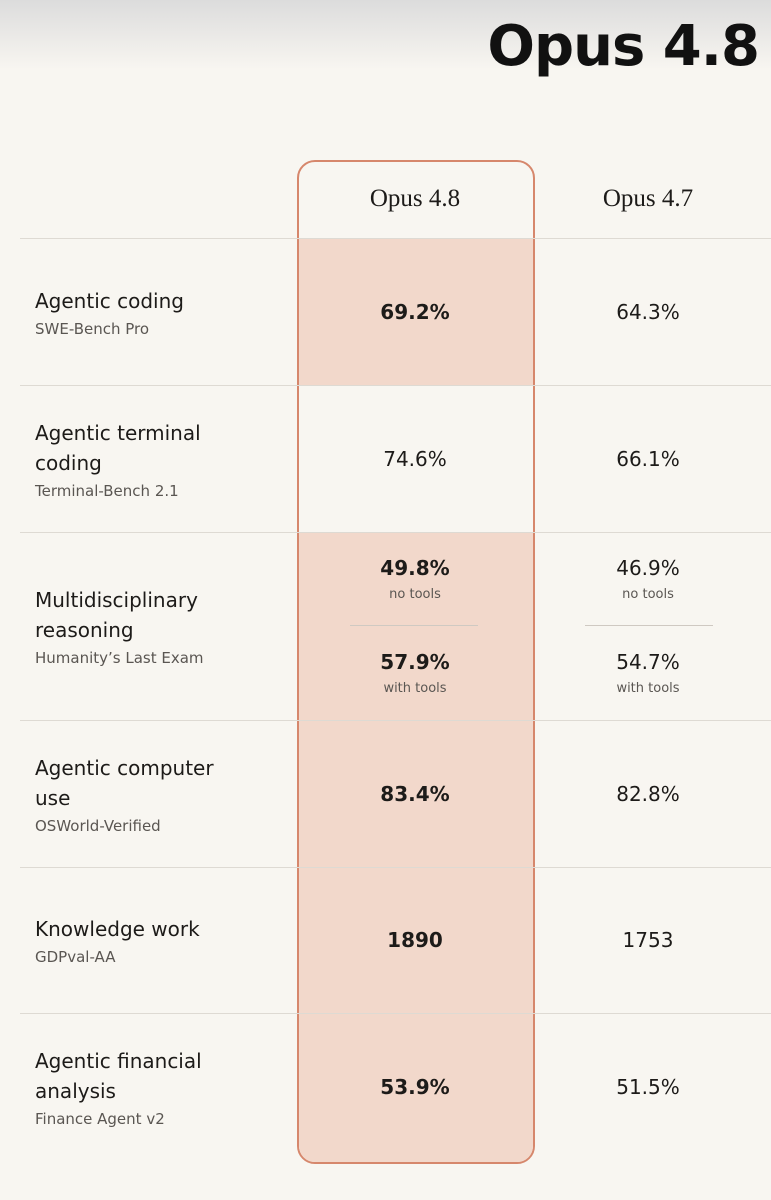 The image size is (771, 1200). What do you see at coordinates (118, 1075) in the screenshot?
I see `task-name: Agentic financial analysis` at bounding box center [118, 1075].